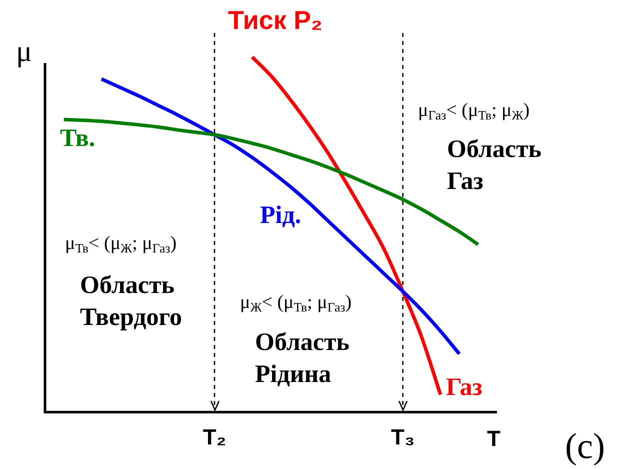 Image resolution: width=622 pixels, height=469 pixels. What do you see at coordinates (464, 387) in the screenshot?
I see `series-label: Газ` at bounding box center [464, 387].